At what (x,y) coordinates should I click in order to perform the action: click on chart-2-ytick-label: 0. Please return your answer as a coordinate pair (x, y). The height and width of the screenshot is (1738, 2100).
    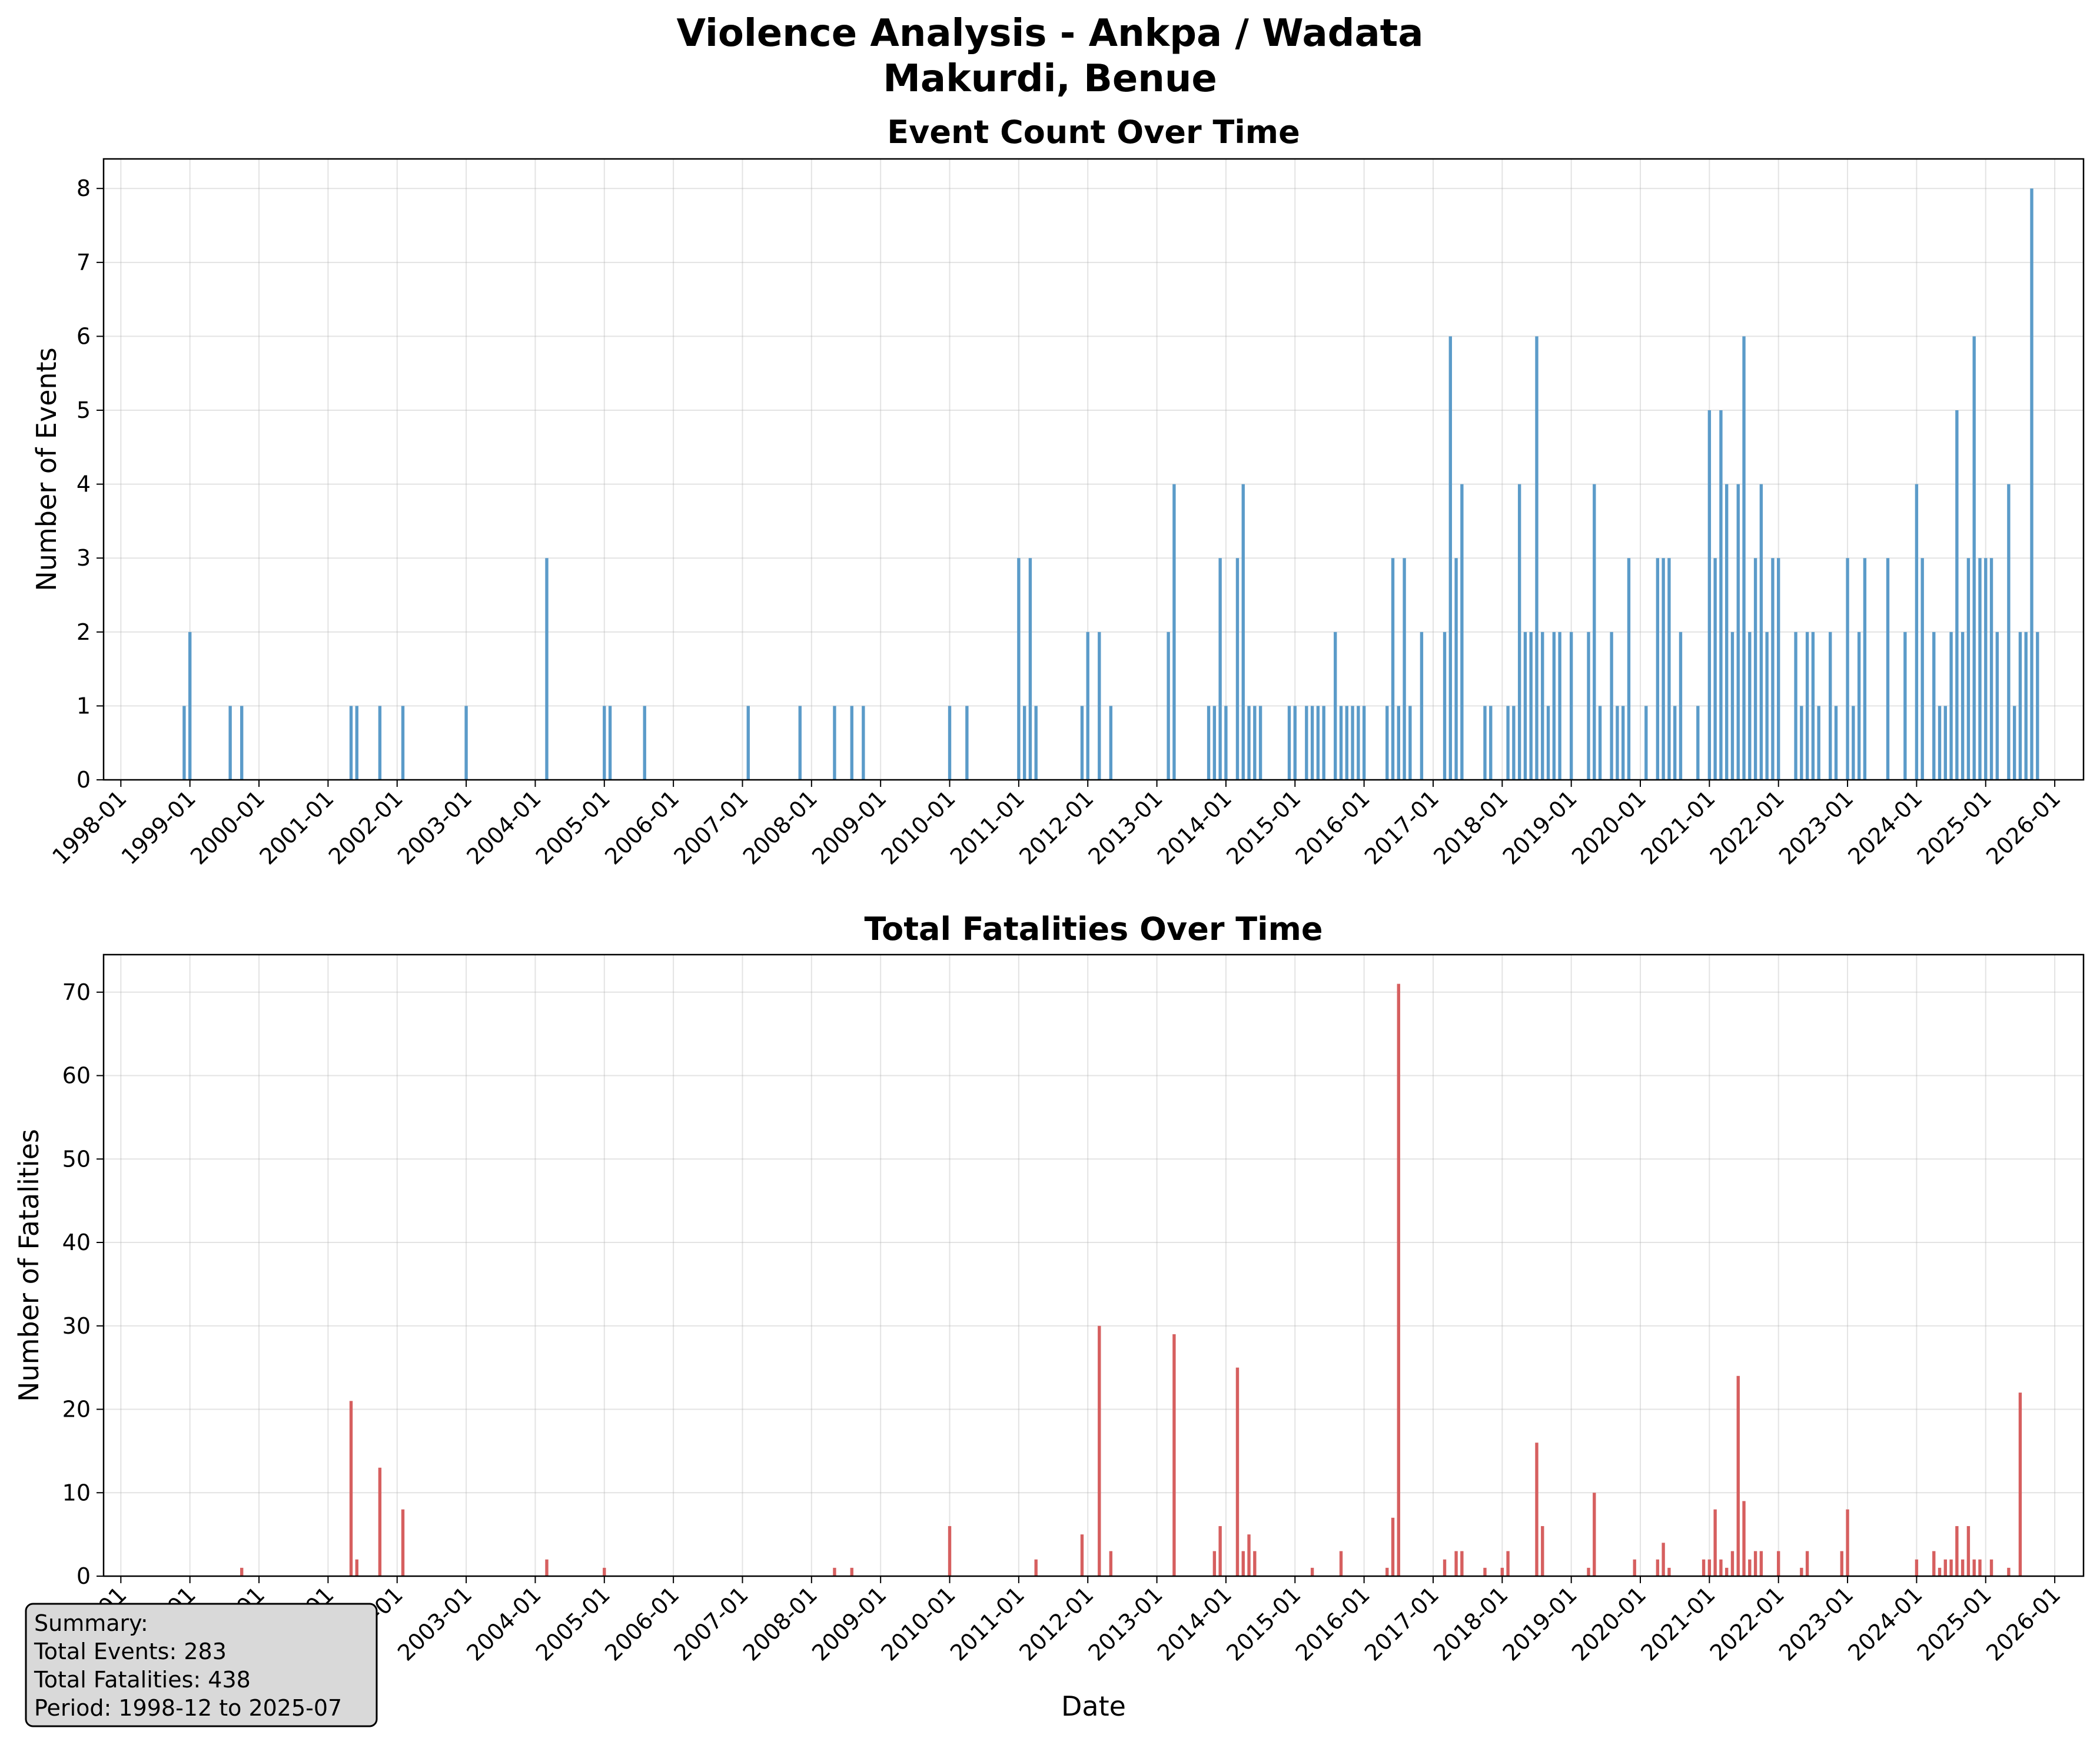
    Looking at the image, I should click on (84, 1576).